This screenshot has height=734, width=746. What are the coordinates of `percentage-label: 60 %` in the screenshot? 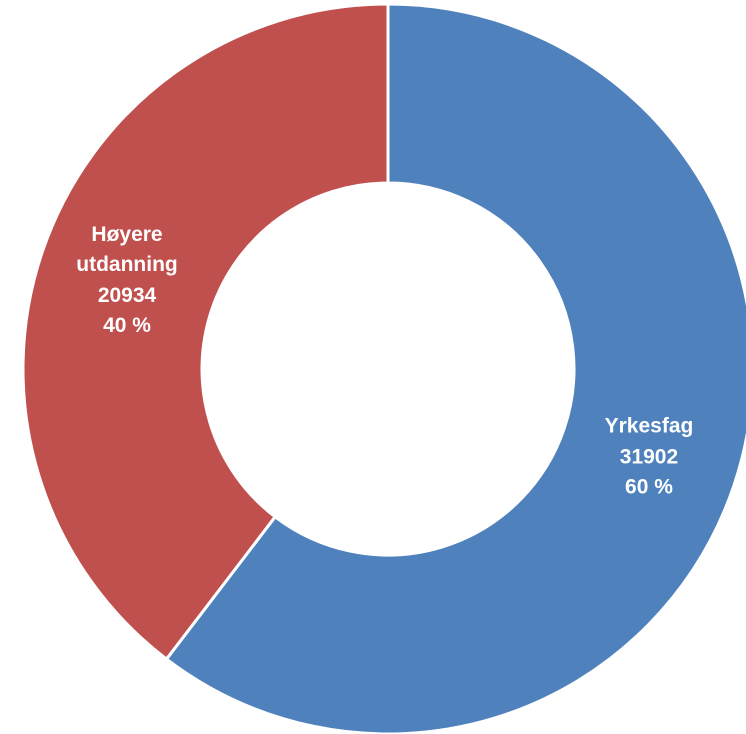 It's located at (649, 487).